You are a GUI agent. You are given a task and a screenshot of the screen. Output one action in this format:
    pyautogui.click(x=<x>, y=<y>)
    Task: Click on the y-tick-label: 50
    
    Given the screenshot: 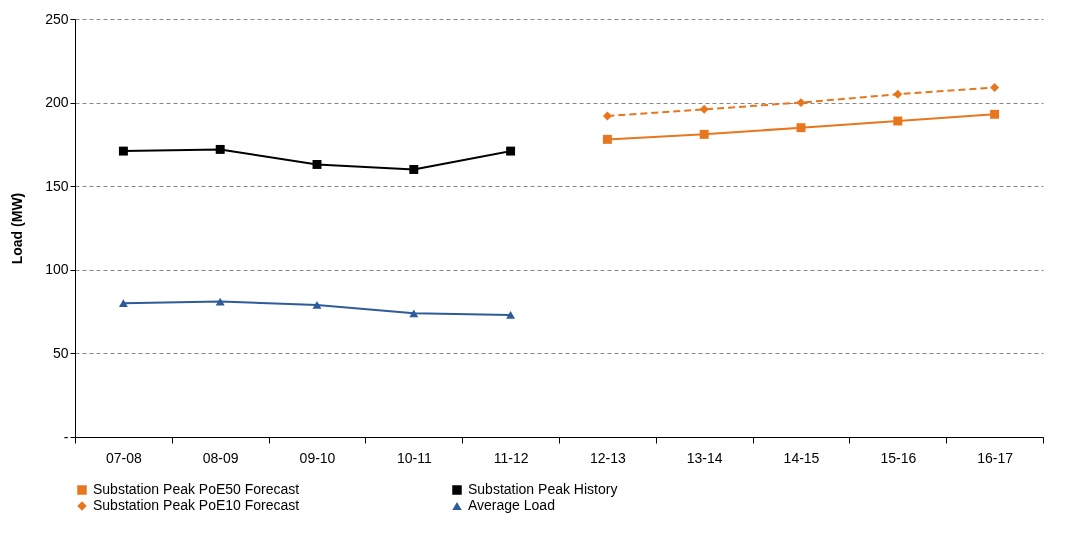 What is the action you would take?
    pyautogui.click(x=60, y=352)
    